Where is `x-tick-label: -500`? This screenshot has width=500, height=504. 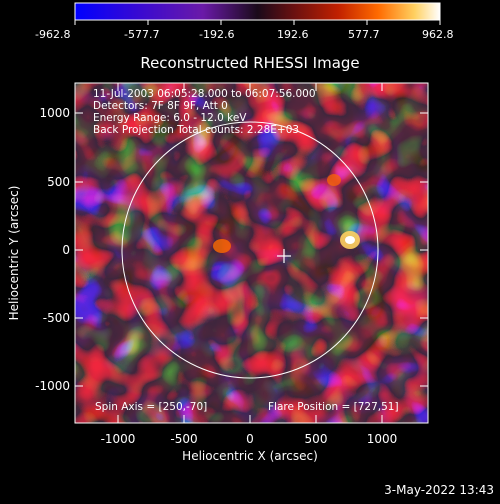 x-tick-label: -500 is located at coordinates (183, 439).